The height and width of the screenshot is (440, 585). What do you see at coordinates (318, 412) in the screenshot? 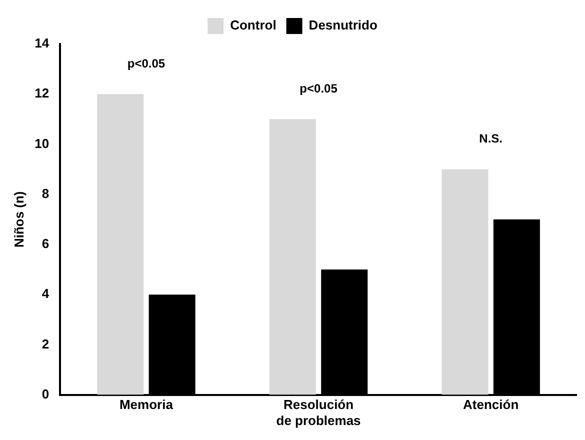
I see `x-tick-label: Resolución de problemas` at bounding box center [318, 412].